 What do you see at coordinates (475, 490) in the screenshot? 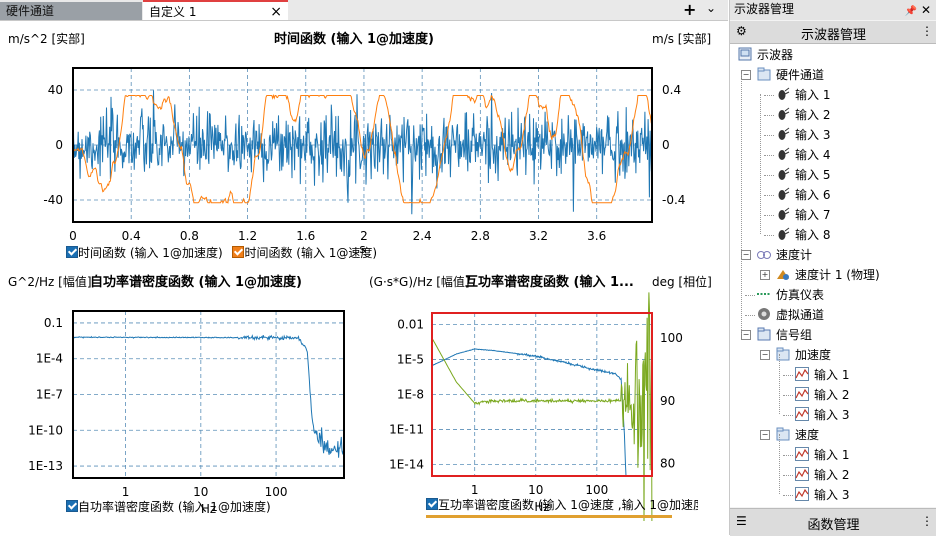
I see `x-tick-label: 1` at bounding box center [475, 490].